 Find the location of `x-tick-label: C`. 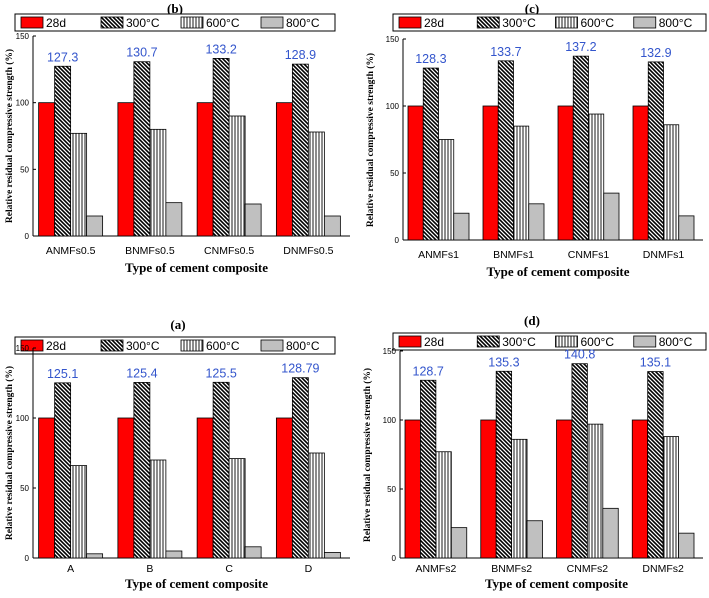

x-tick-label: C is located at coordinates (229, 569).